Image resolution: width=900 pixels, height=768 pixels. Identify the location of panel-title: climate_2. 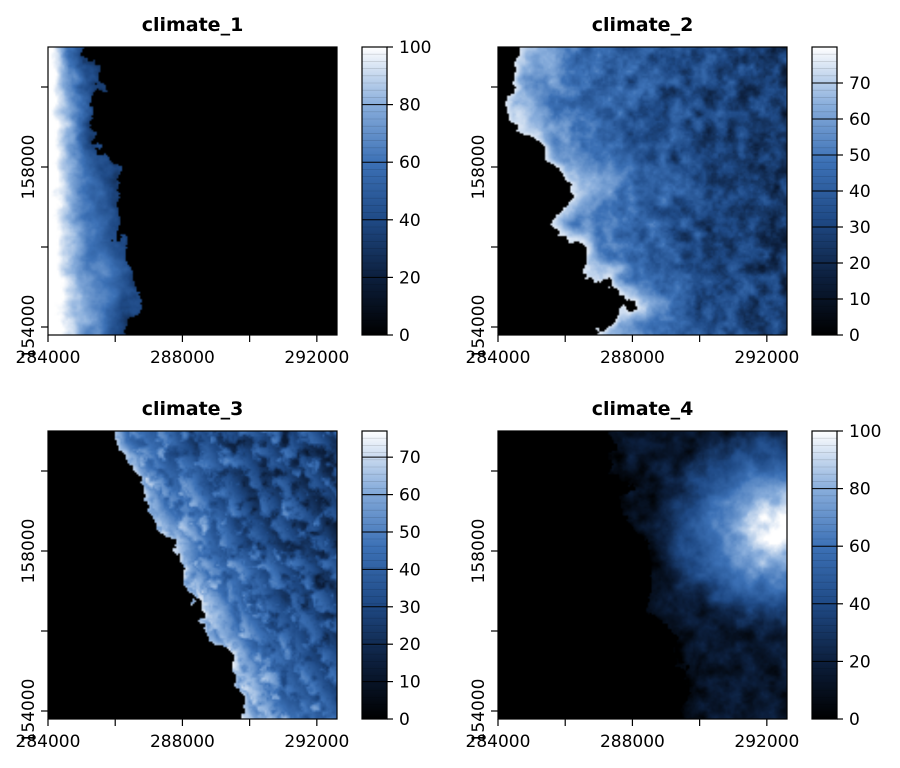
(643, 25).